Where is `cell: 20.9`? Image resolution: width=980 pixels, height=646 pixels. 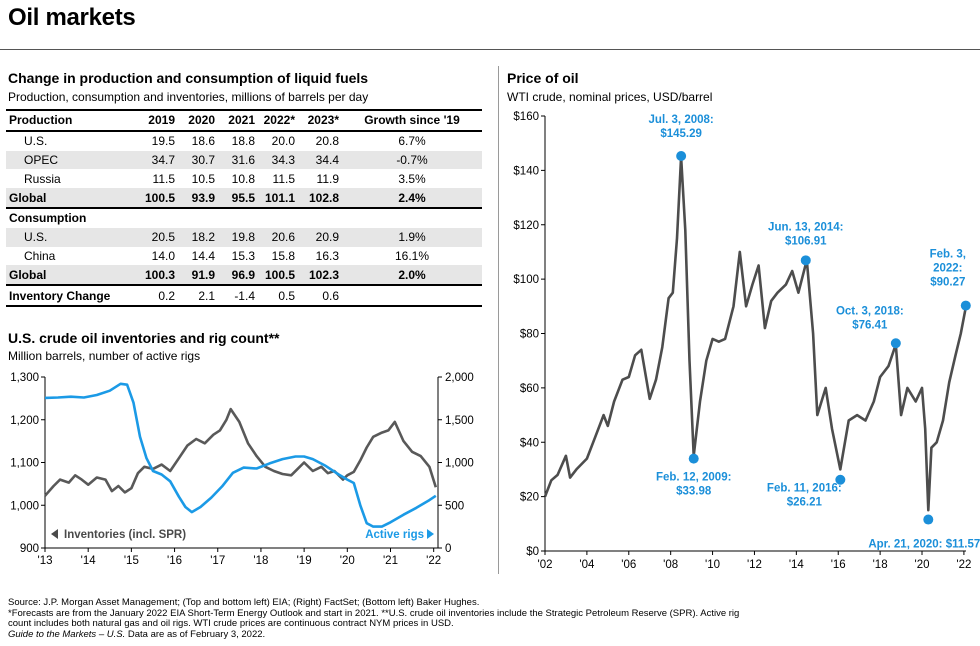
cell: 20.9 is located at coordinates (320, 237).